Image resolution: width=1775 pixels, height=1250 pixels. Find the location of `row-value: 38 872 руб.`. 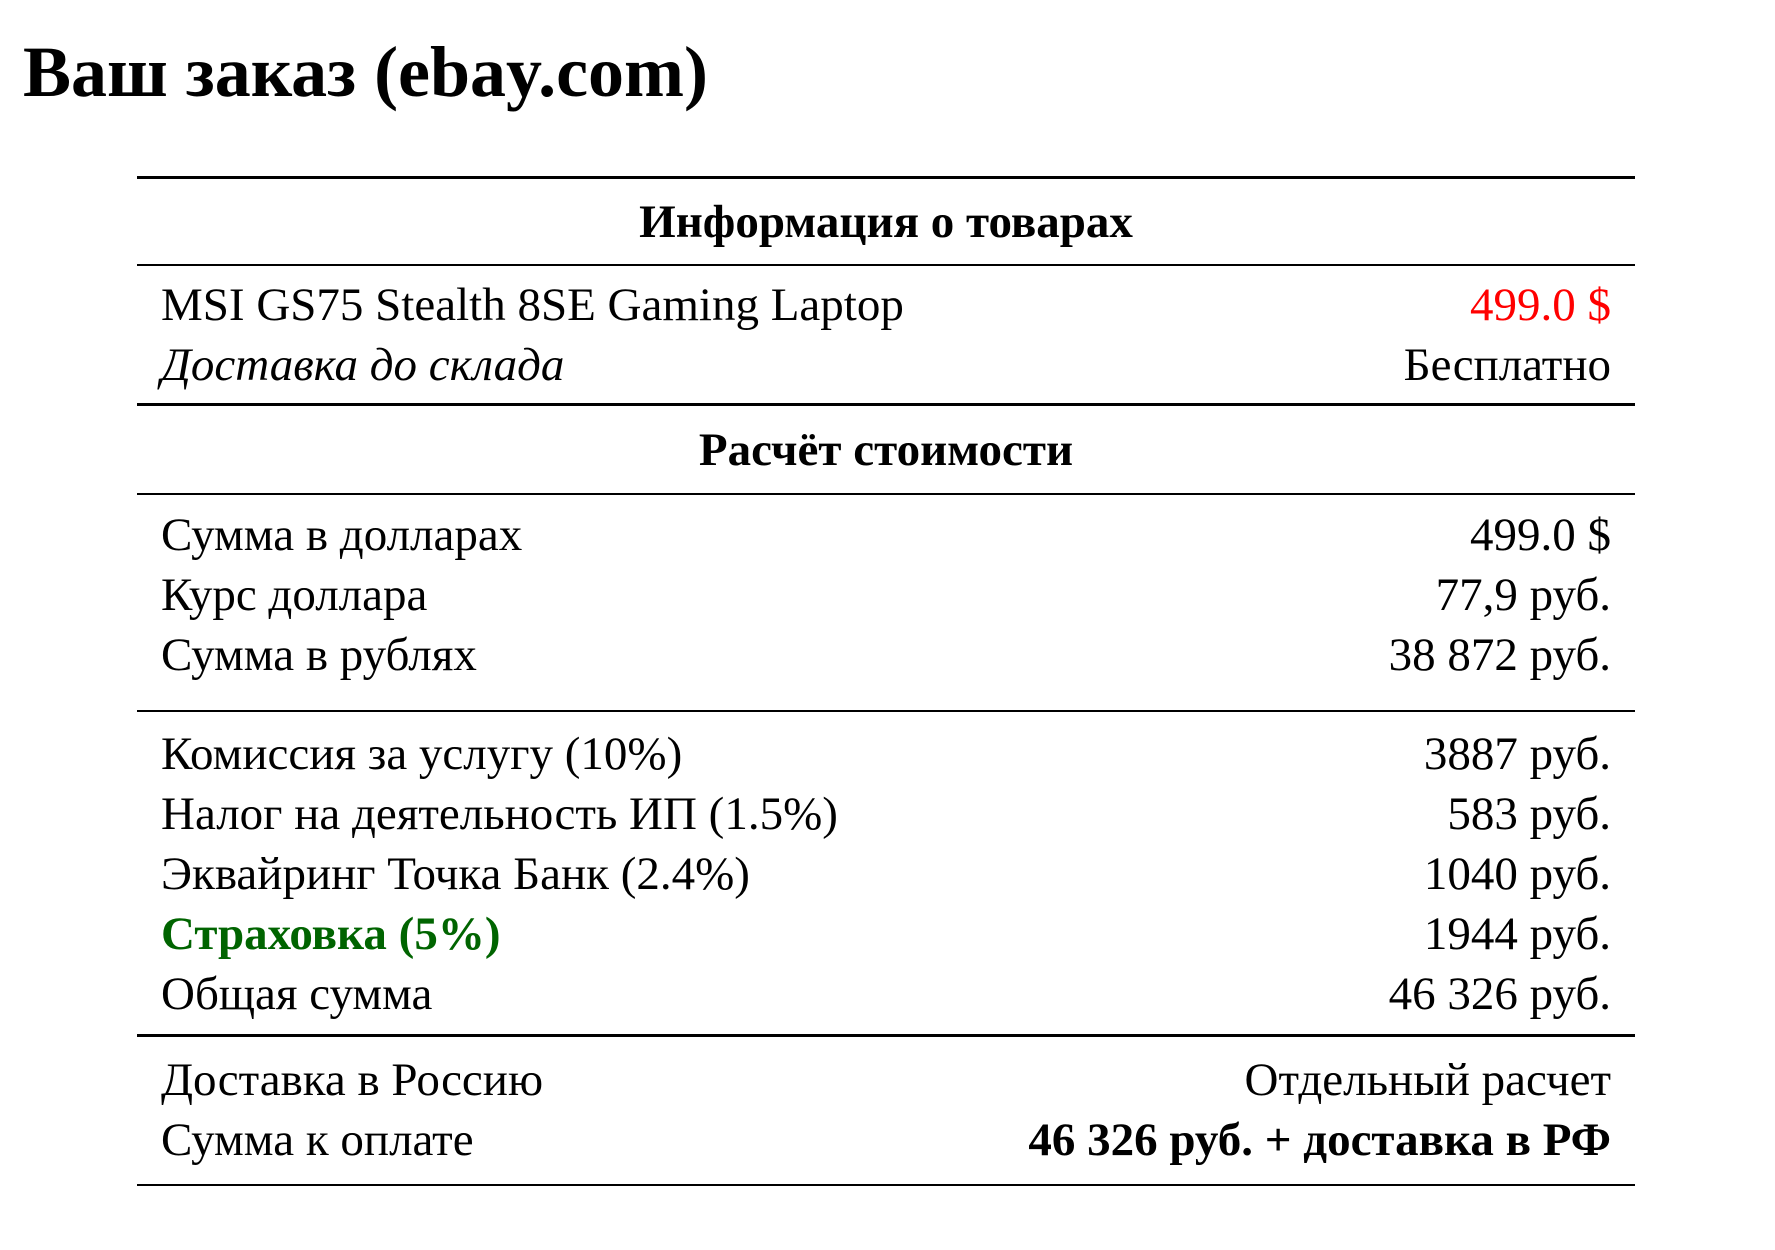

row-value: 38 872 руб. is located at coordinates (1499, 655).